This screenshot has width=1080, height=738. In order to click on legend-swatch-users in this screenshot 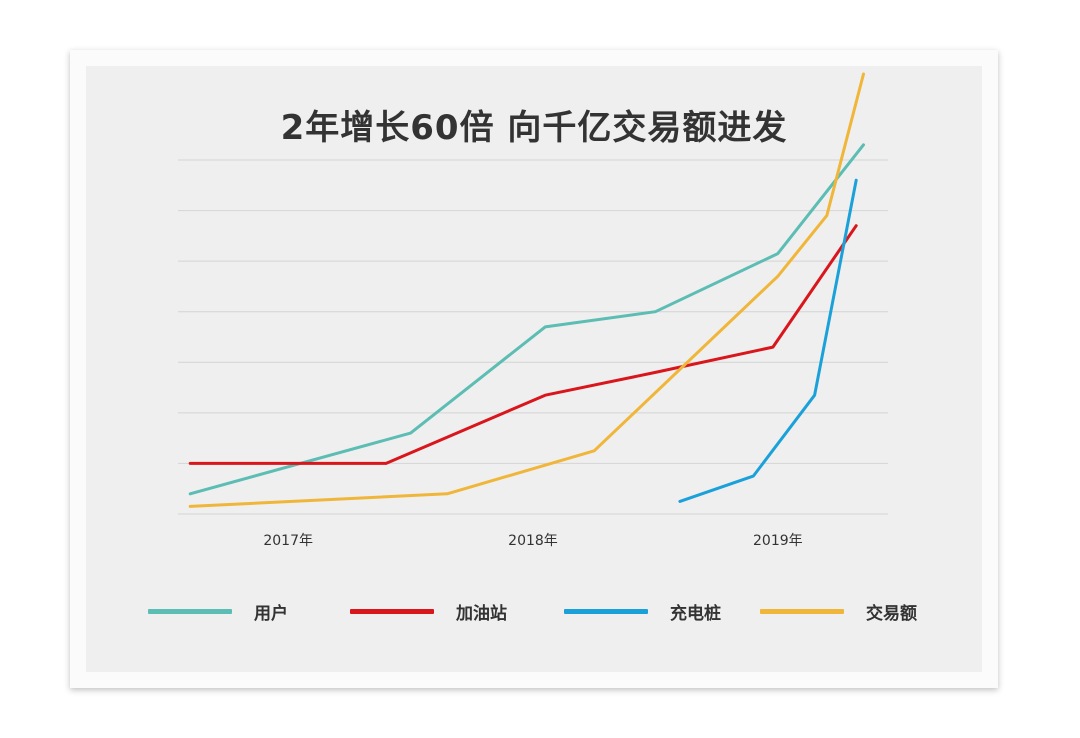, I will do `click(190, 611)`.